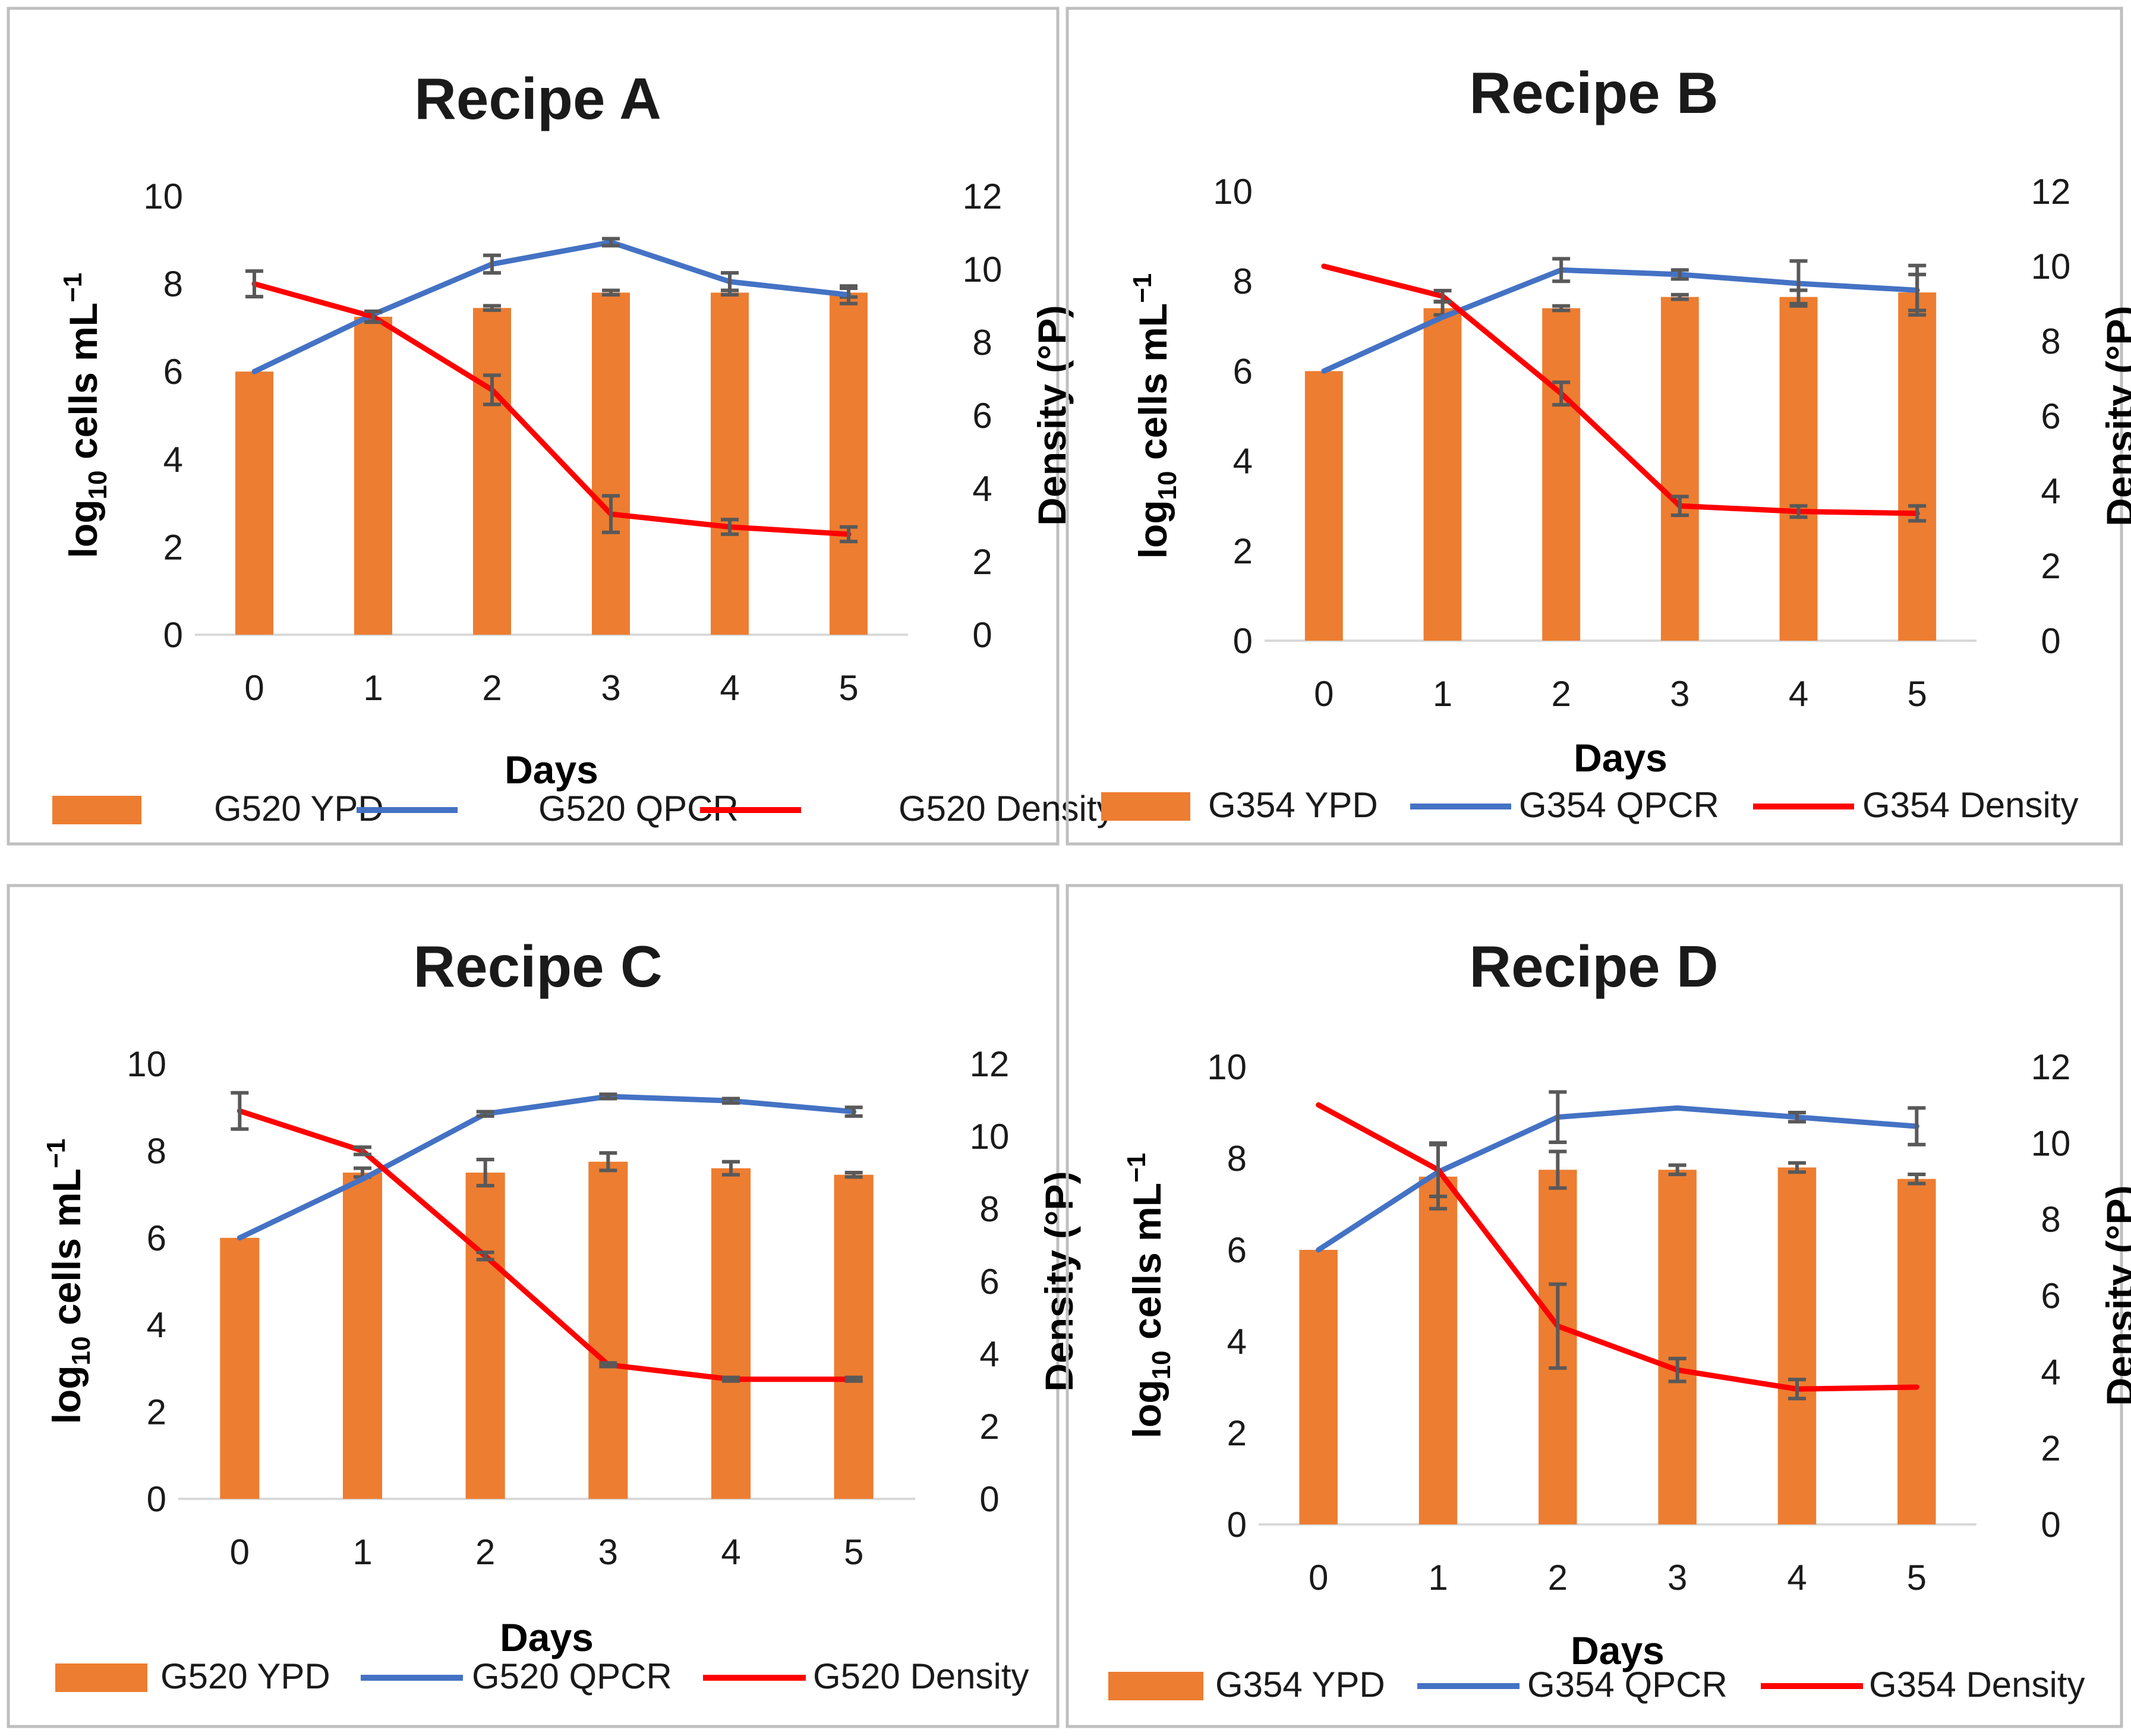 Image resolution: width=2131 pixels, height=1736 pixels. Describe the element at coordinates (1593, 966) in the screenshot. I see `chart-title: Recipe D` at that location.